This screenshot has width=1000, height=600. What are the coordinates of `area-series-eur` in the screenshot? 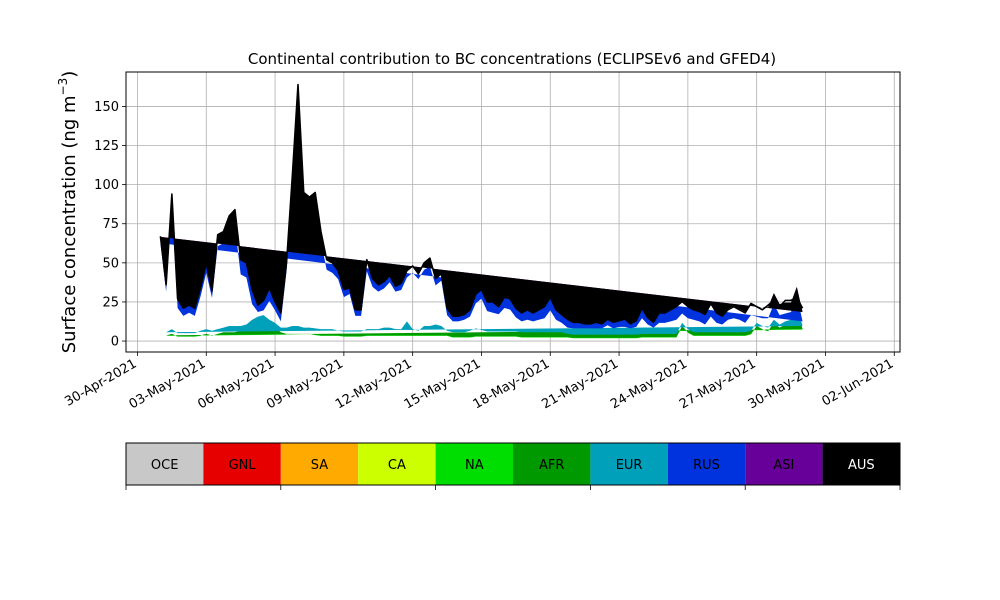 It's located at (481, 319).